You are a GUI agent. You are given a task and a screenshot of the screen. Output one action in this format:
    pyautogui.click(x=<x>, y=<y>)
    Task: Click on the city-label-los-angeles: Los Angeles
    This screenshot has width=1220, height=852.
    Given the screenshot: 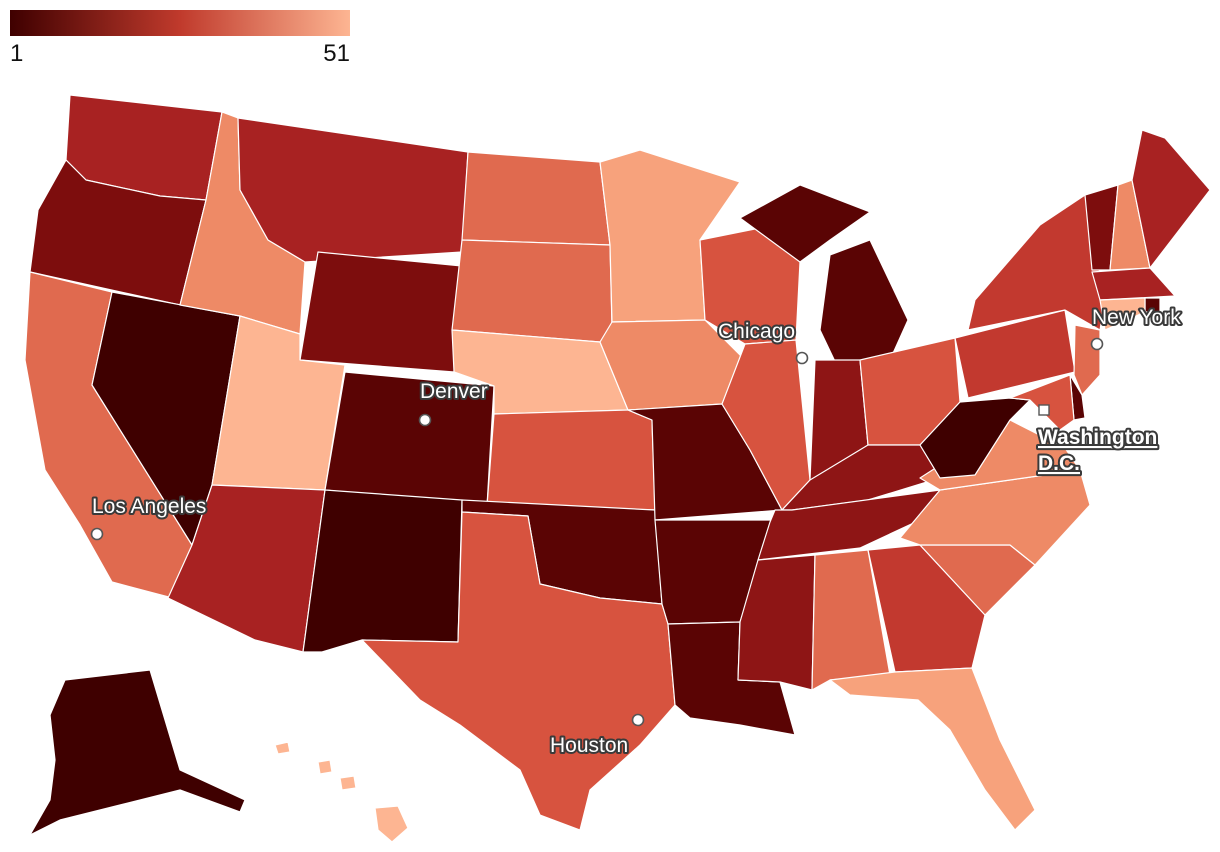 What is the action you would take?
    pyautogui.click(x=149, y=506)
    